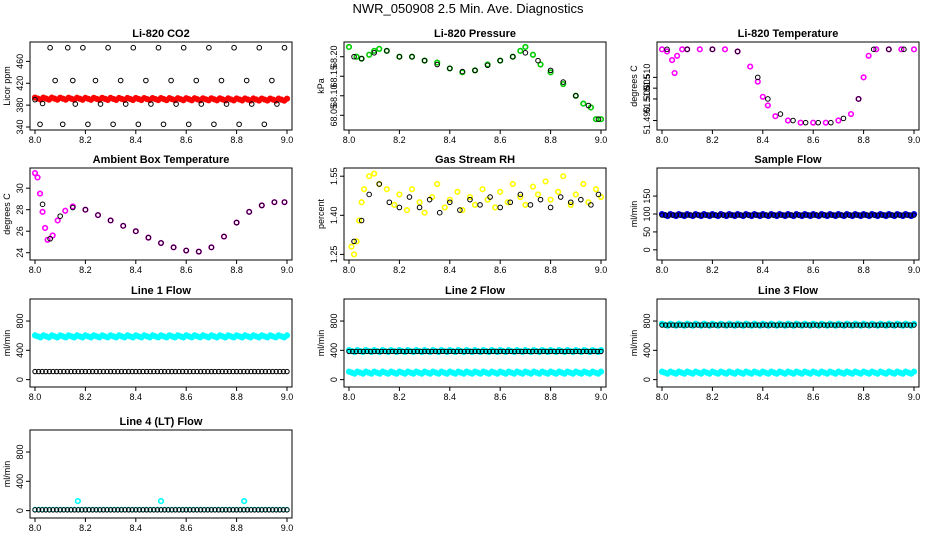  What do you see at coordinates (321, 86) in the screenshot?
I see `y-axis-label: kPa` at bounding box center [321, 86].